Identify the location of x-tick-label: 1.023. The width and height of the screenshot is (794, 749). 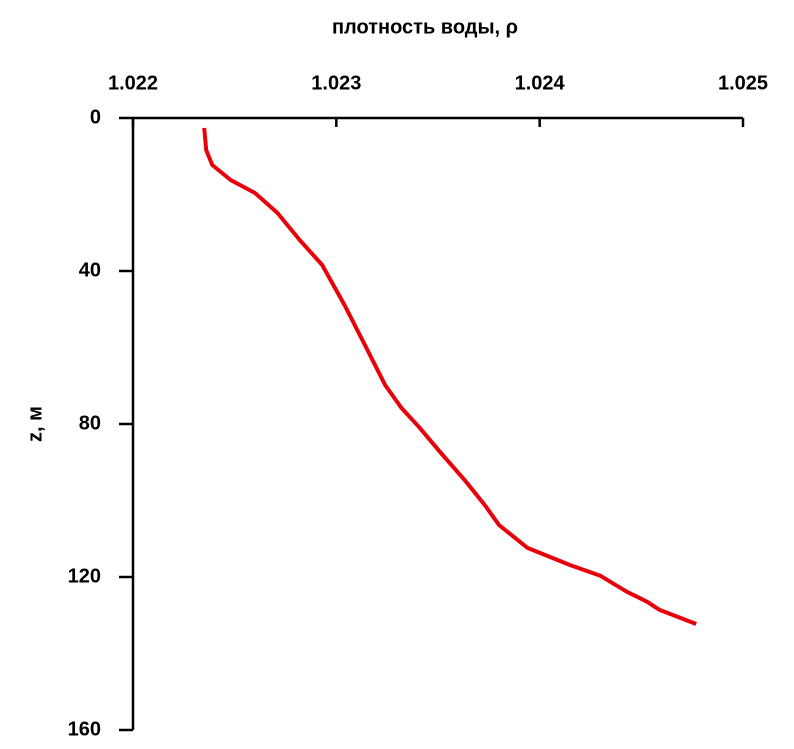
(336, 83).